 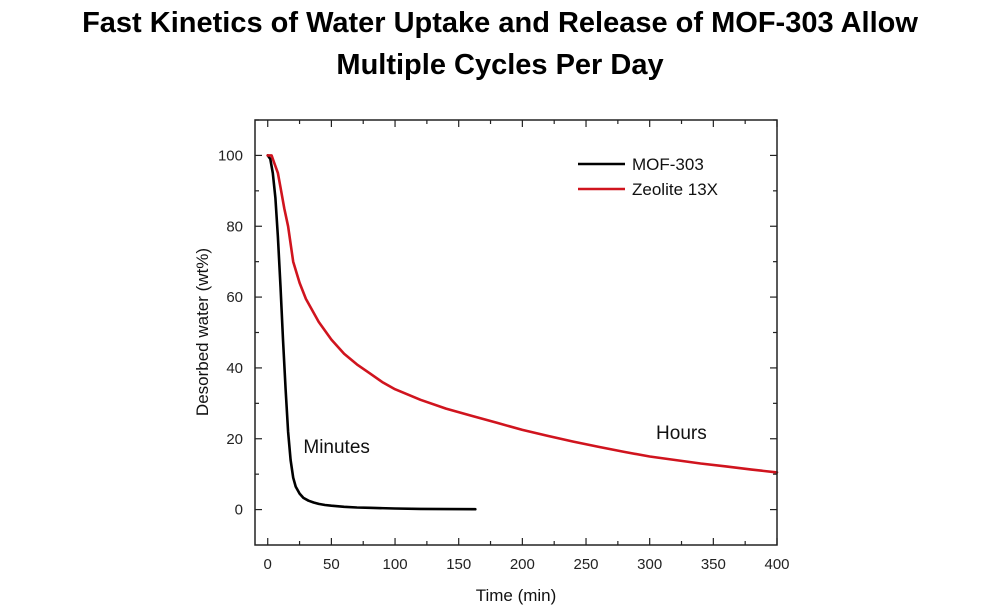 What do you see at coordinates (458, 564) in the screenshot?
I see `x-tick-label: 150` at bounding box center [458, 564].